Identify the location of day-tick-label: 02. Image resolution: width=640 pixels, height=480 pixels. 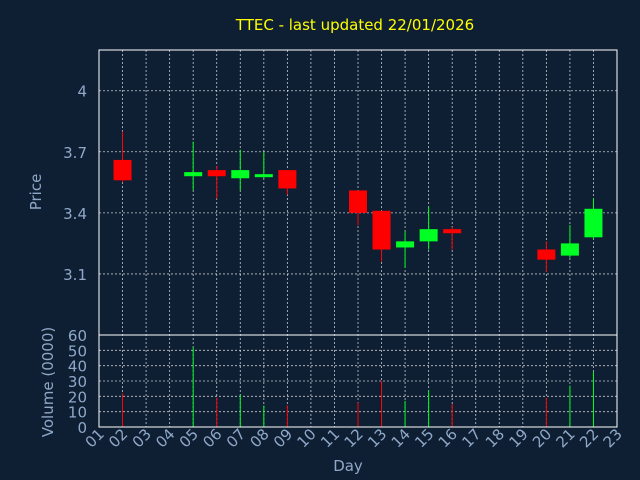
(118, 438).